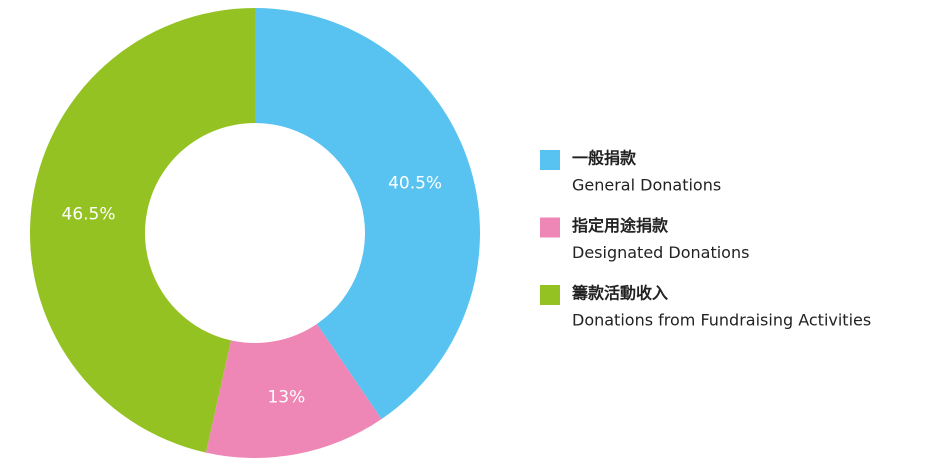 The image size is (950, 464). Describe the element at coordinates (620, 225) in the screenshot. I see `legend-label: 指定用途捐款` at that location.